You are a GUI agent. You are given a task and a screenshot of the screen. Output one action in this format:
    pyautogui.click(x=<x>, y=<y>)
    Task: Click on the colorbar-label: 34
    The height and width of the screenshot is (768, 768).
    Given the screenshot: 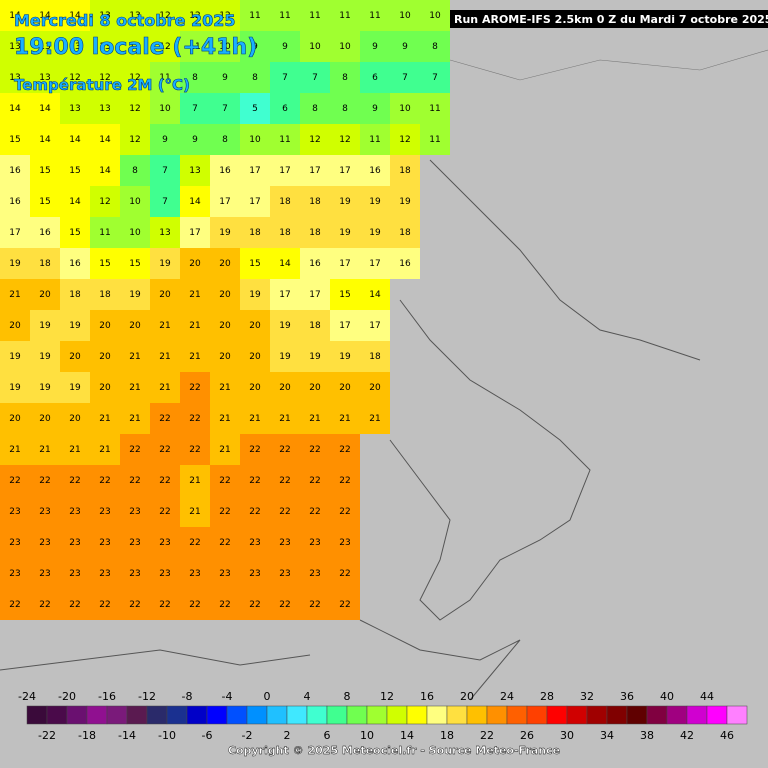 What is the action you would take?
    pyautogui.click(x=607, y=735)
    